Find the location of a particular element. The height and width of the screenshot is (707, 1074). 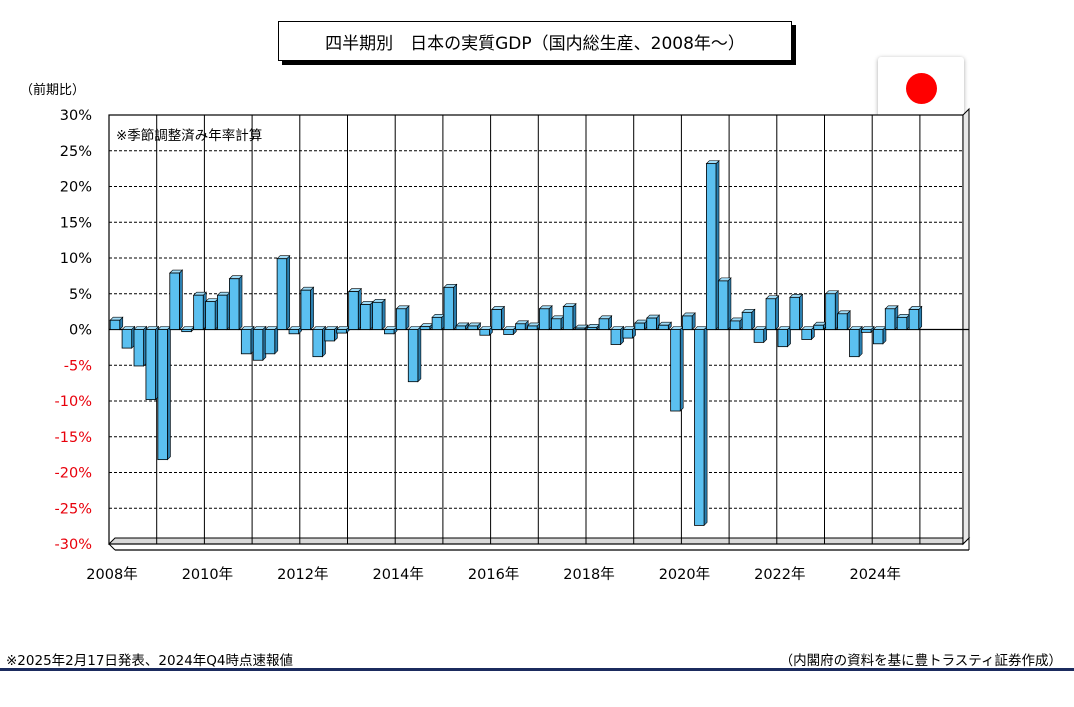

footer-divider is located at coordinates (537, 669).